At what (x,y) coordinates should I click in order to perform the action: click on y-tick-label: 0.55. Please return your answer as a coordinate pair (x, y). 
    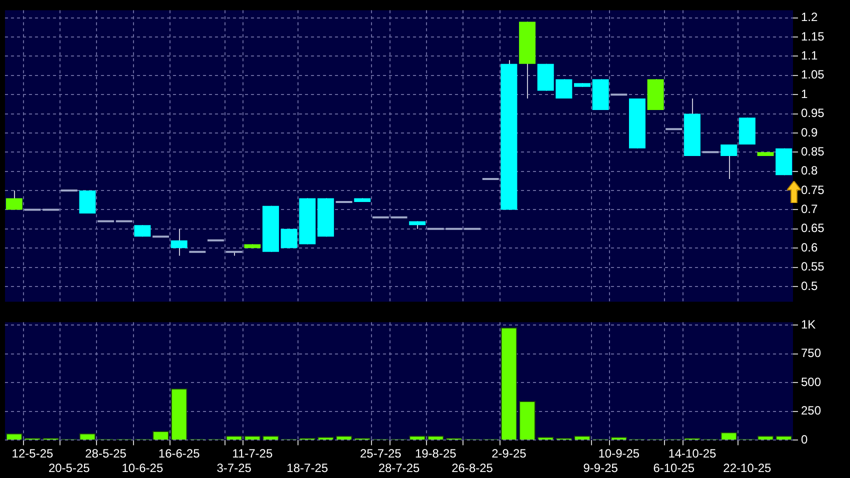
    Looking at the image, I should click on (813, 267).